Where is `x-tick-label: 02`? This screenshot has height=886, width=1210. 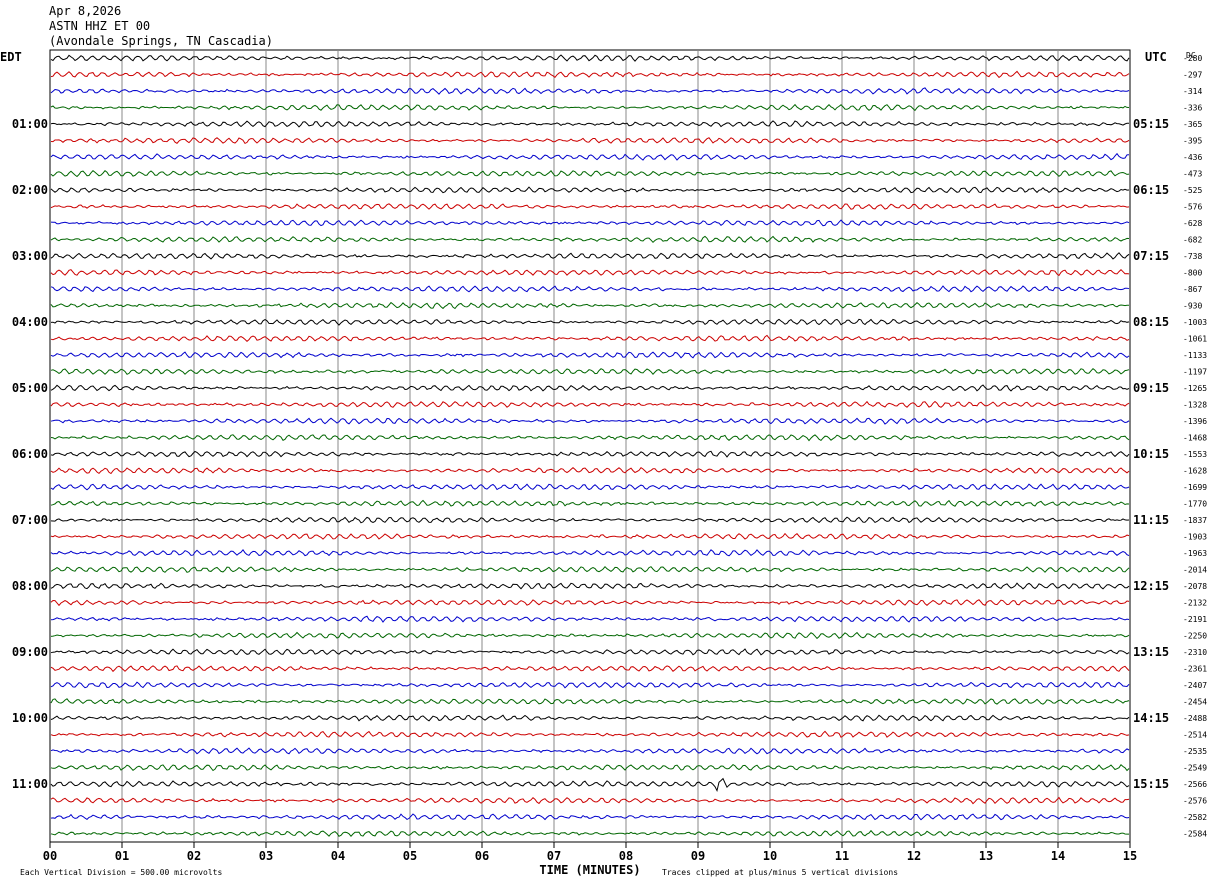
x-tick-label: 02 is located at coordinates (194, 856).